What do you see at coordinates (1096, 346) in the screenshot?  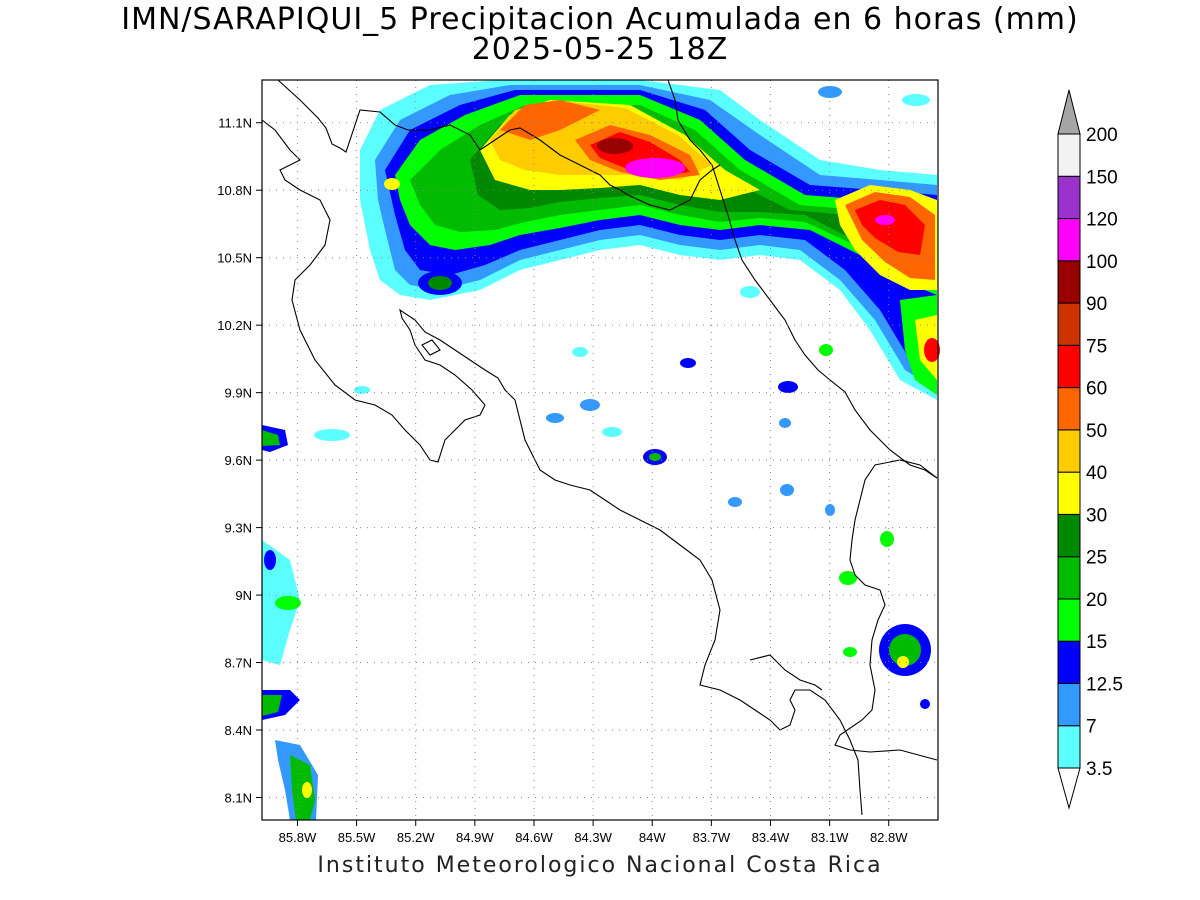 I see `colorbar-label: 75` at bounding box center [1096, 346].